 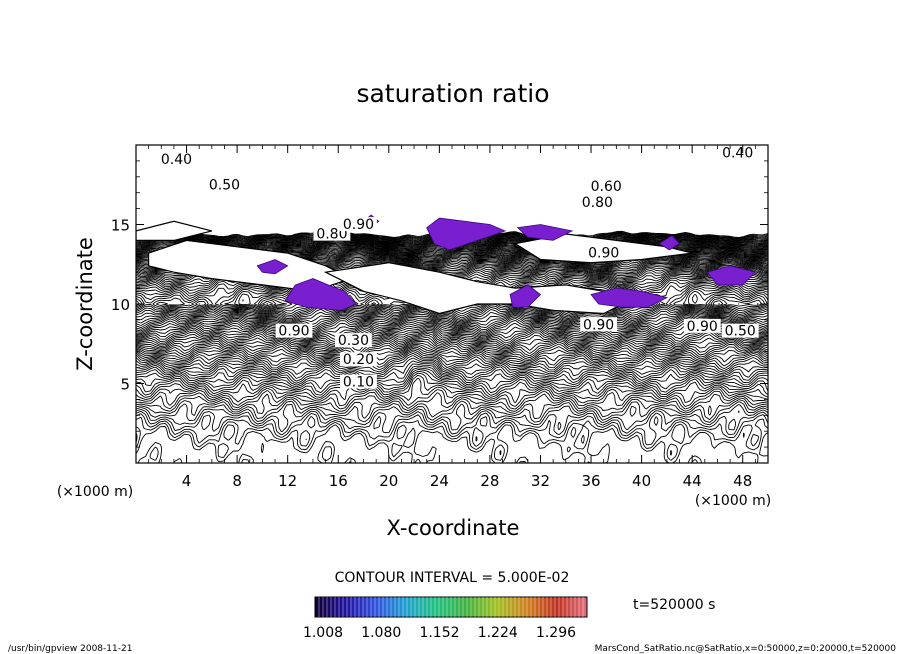 What do you see at coordinates (85, 304) in the screenshot?
I see `y-axis-label: Z-coordinate` at bounding box center [85, 304].